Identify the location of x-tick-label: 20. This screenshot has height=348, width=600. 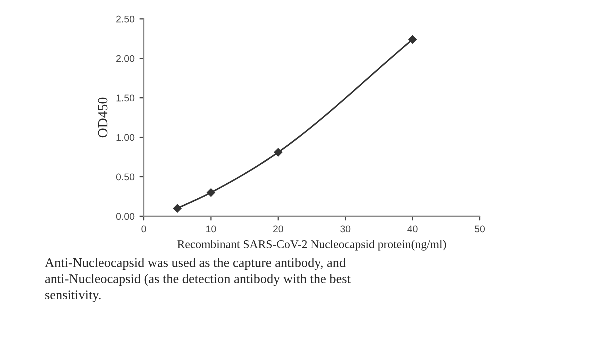
(278, 229).